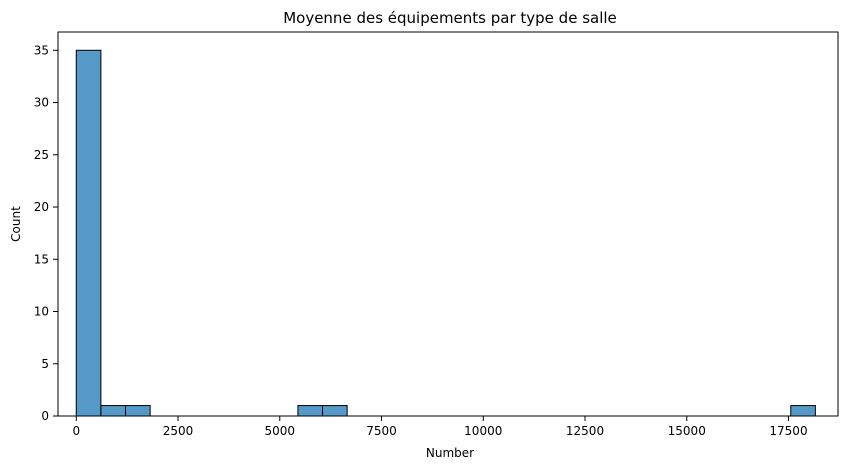  What do you see at coordinates (687, 431) in the screenshot?
I see `x-tick-label: 15000` at bounding box center [687, 431].